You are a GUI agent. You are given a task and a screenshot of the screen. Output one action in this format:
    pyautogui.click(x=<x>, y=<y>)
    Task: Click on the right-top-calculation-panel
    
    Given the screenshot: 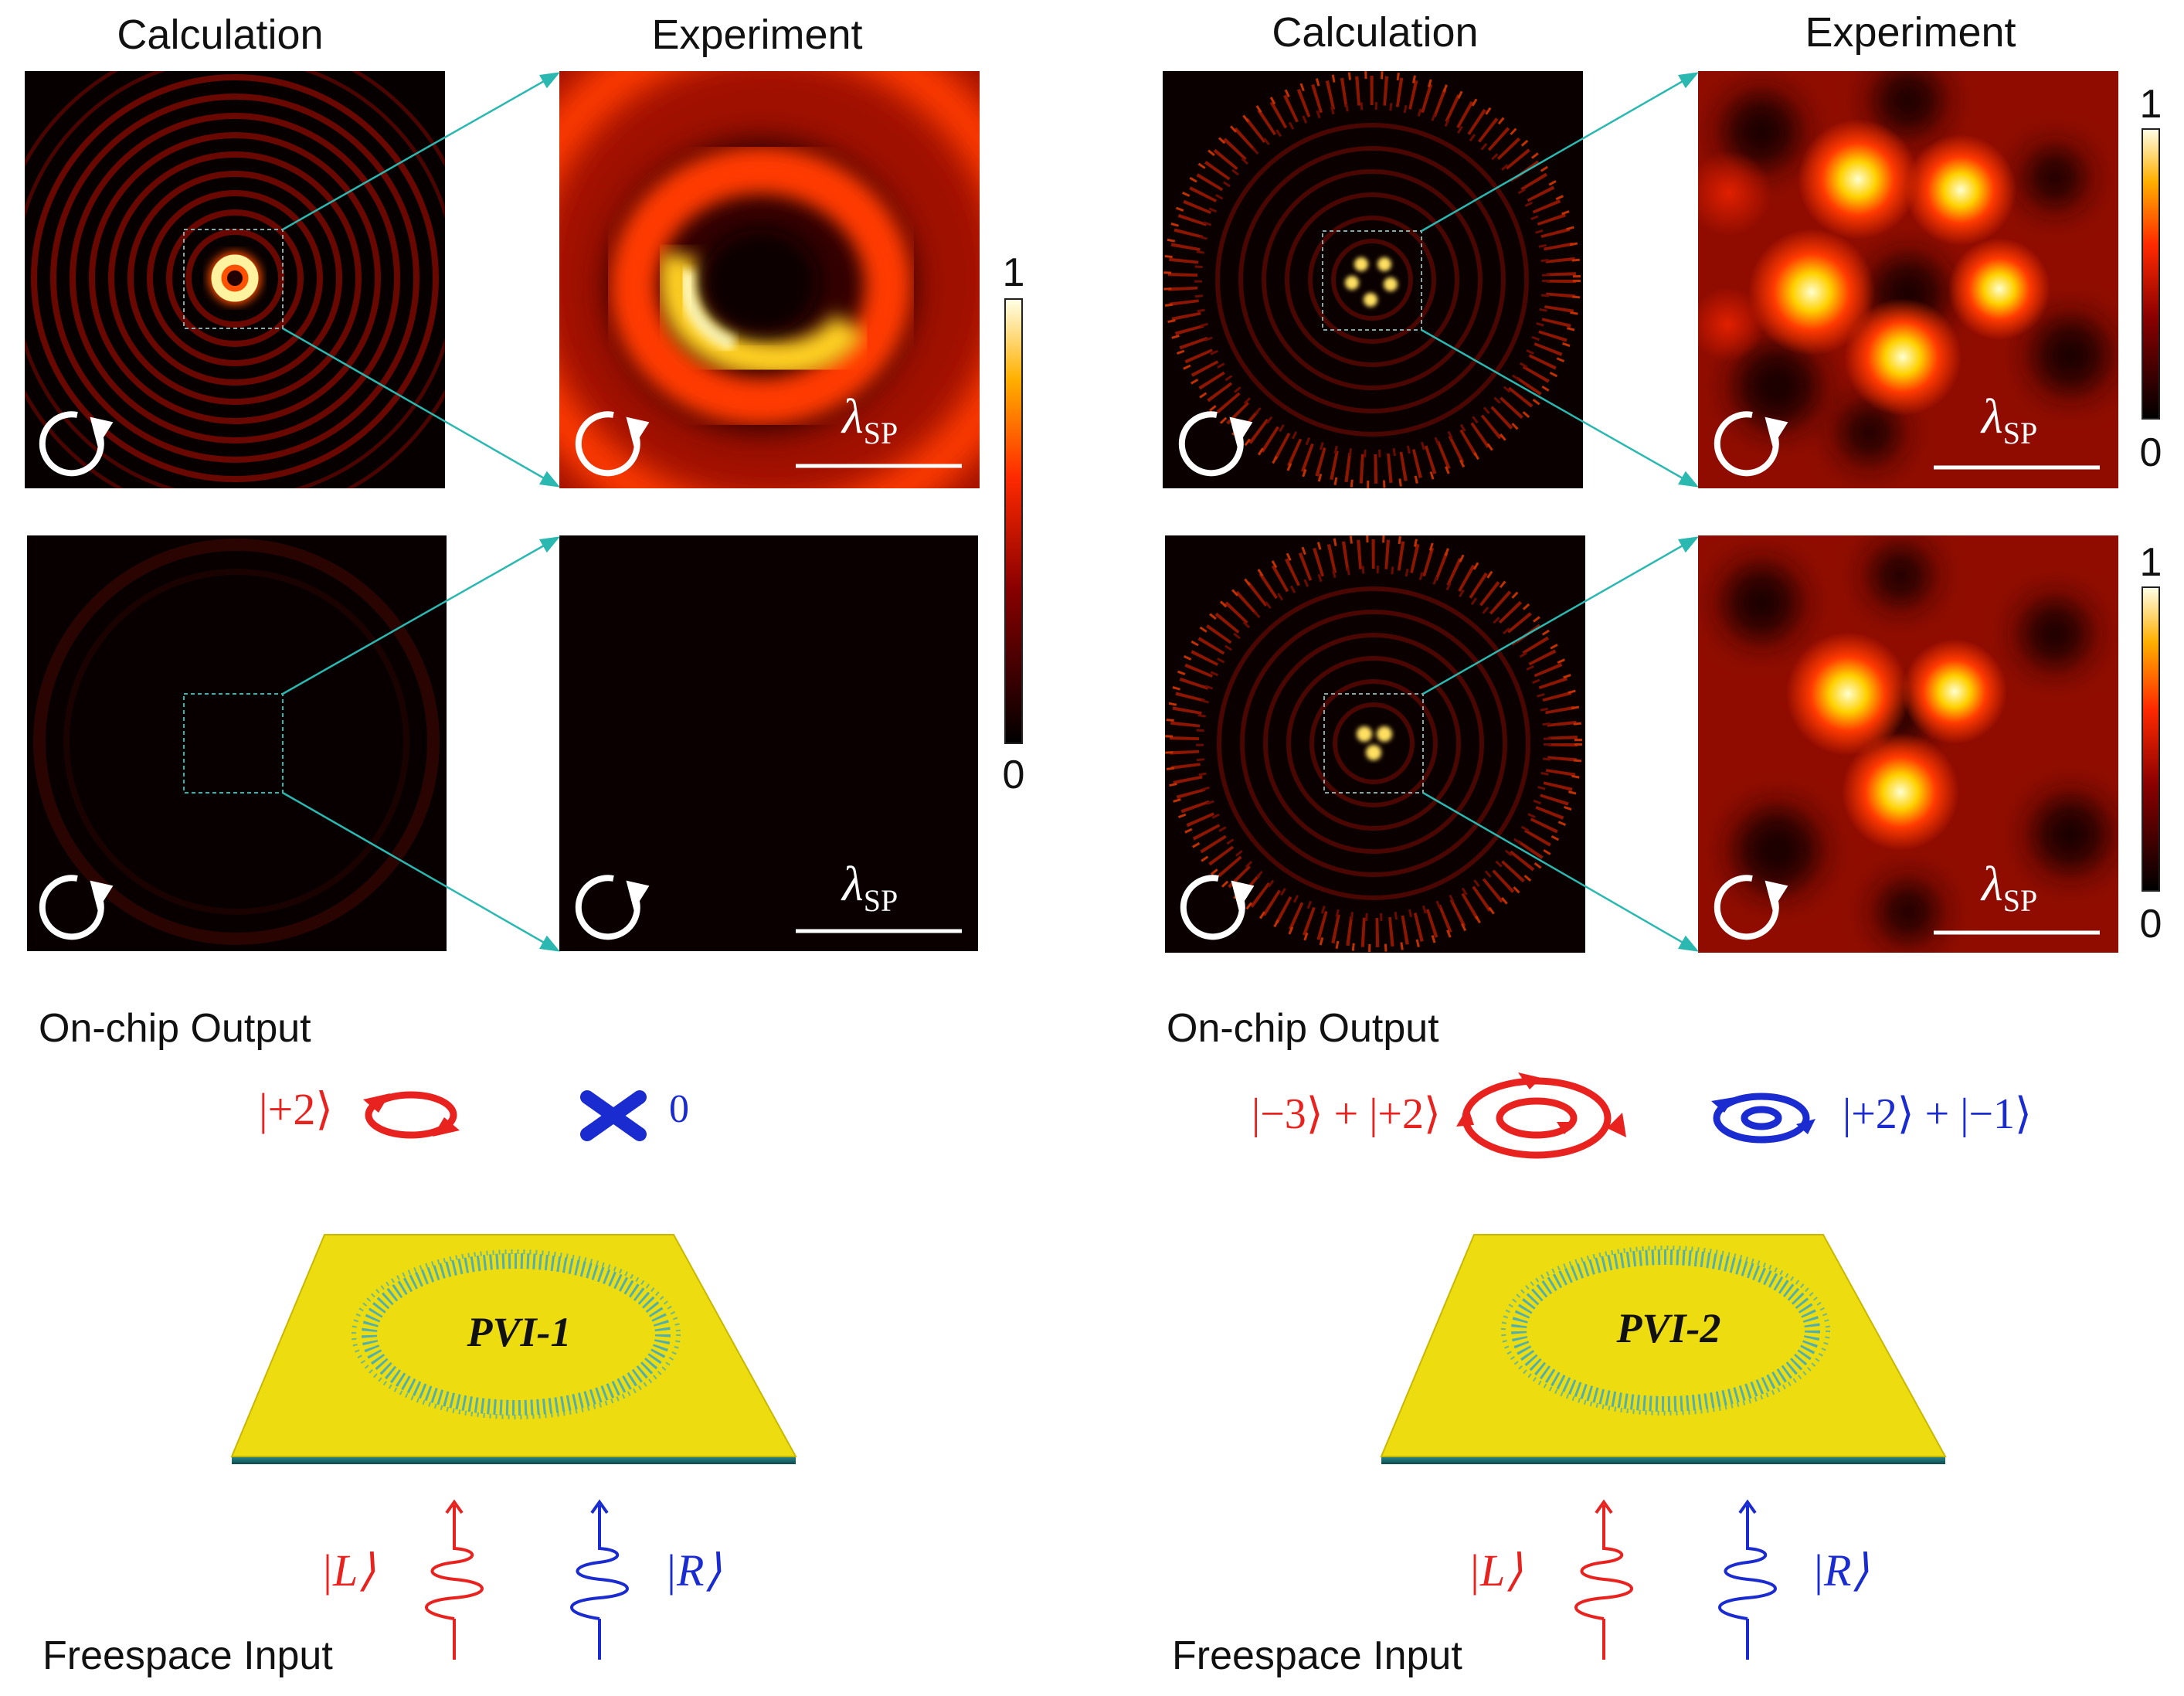 What is the action you would take?
    pyautogui.click(x=1373, y=279)
    